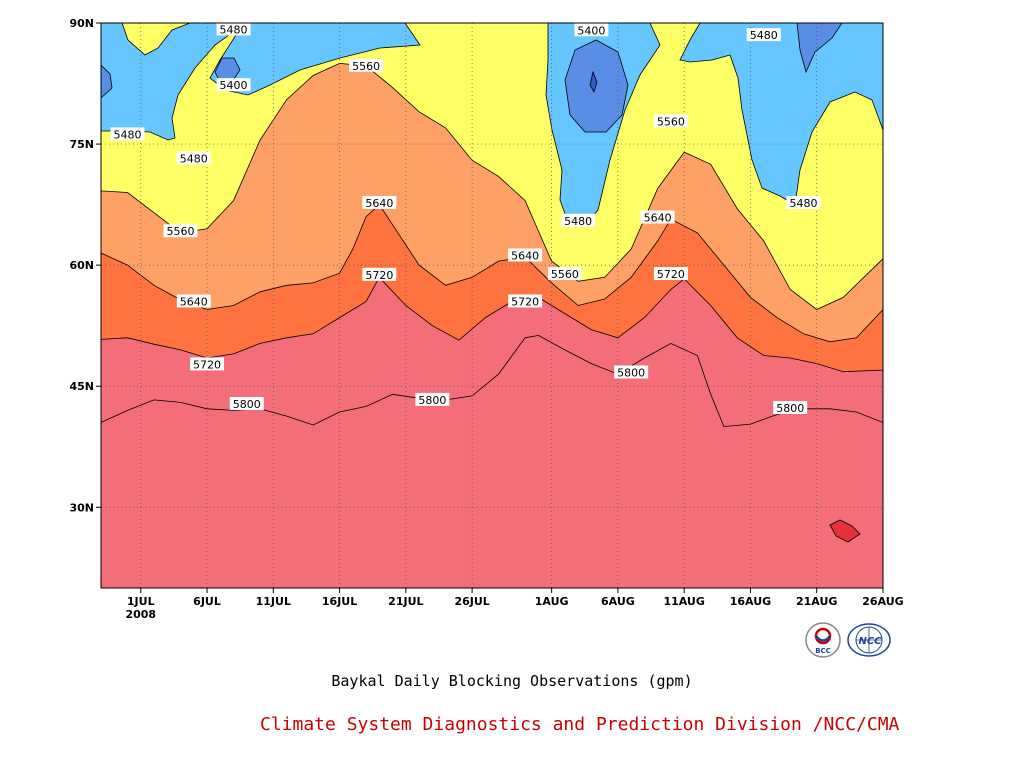 This screenshot has width=1024, height=768. I want to click on y-tick-label: 90N, so click(81, 23).